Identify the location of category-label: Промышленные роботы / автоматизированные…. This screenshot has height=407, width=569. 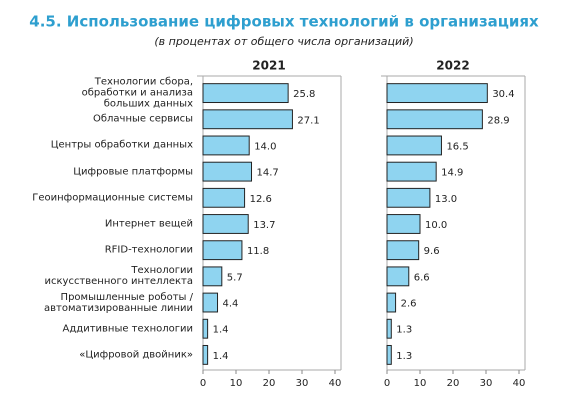
(118, 302).